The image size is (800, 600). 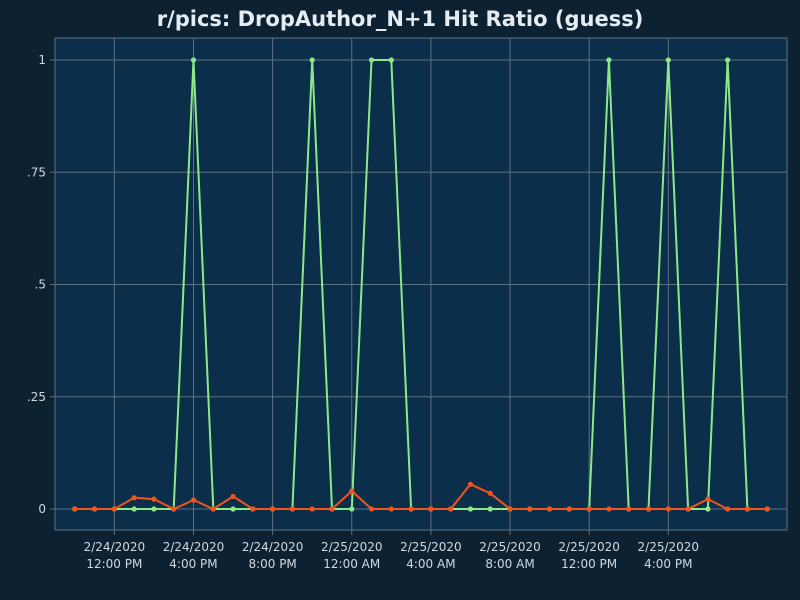 I want to click on x-tick-time: 12:00 AM, so click(x=351, y=564).